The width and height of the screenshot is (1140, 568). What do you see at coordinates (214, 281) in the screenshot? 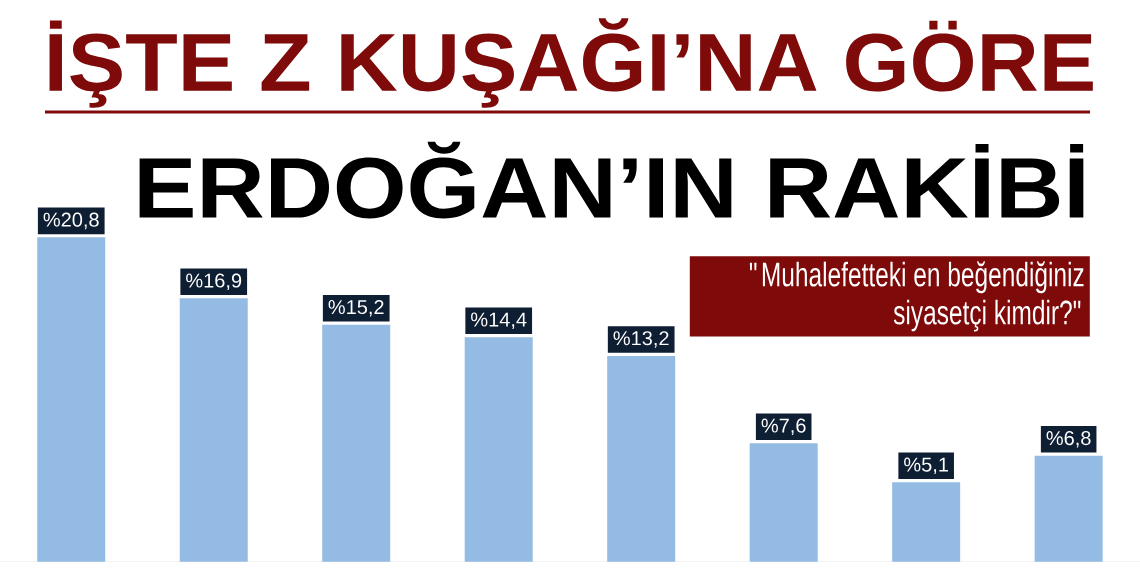
I see `data-label: %16,9` at bounding box center [214, 281].